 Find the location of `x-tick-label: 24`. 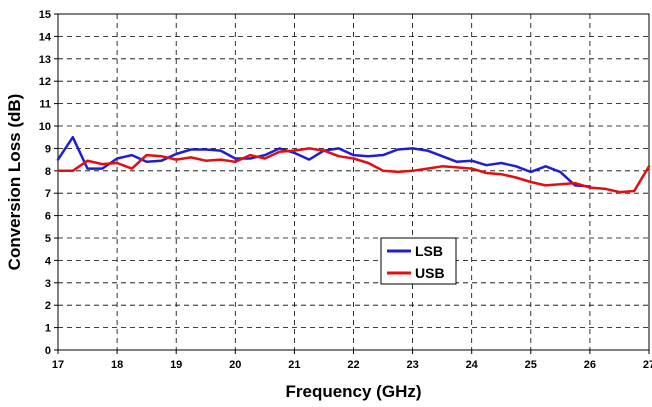

x-tick-label: 24 is located at coordinates (472, 365).